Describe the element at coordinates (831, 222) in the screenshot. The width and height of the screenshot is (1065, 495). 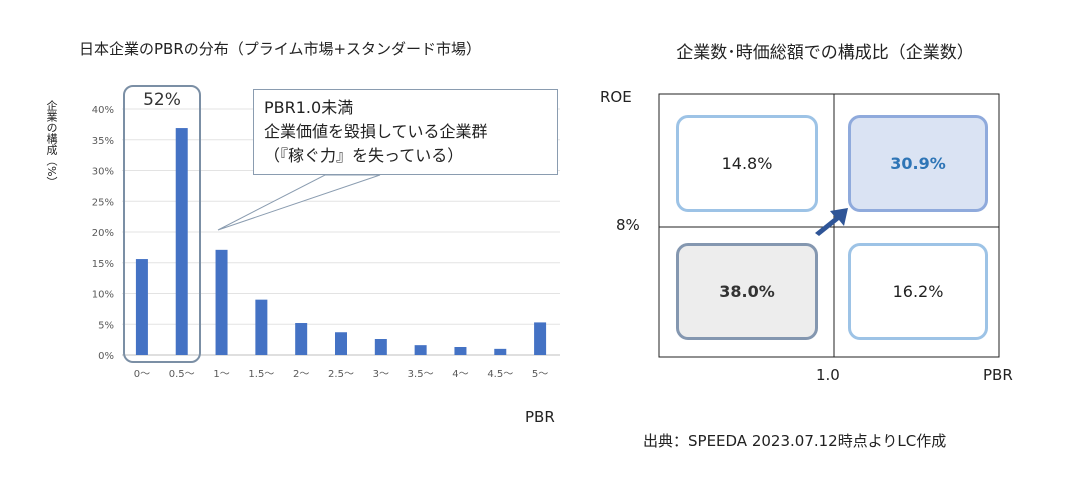
I see `arrow-icon` at that location.